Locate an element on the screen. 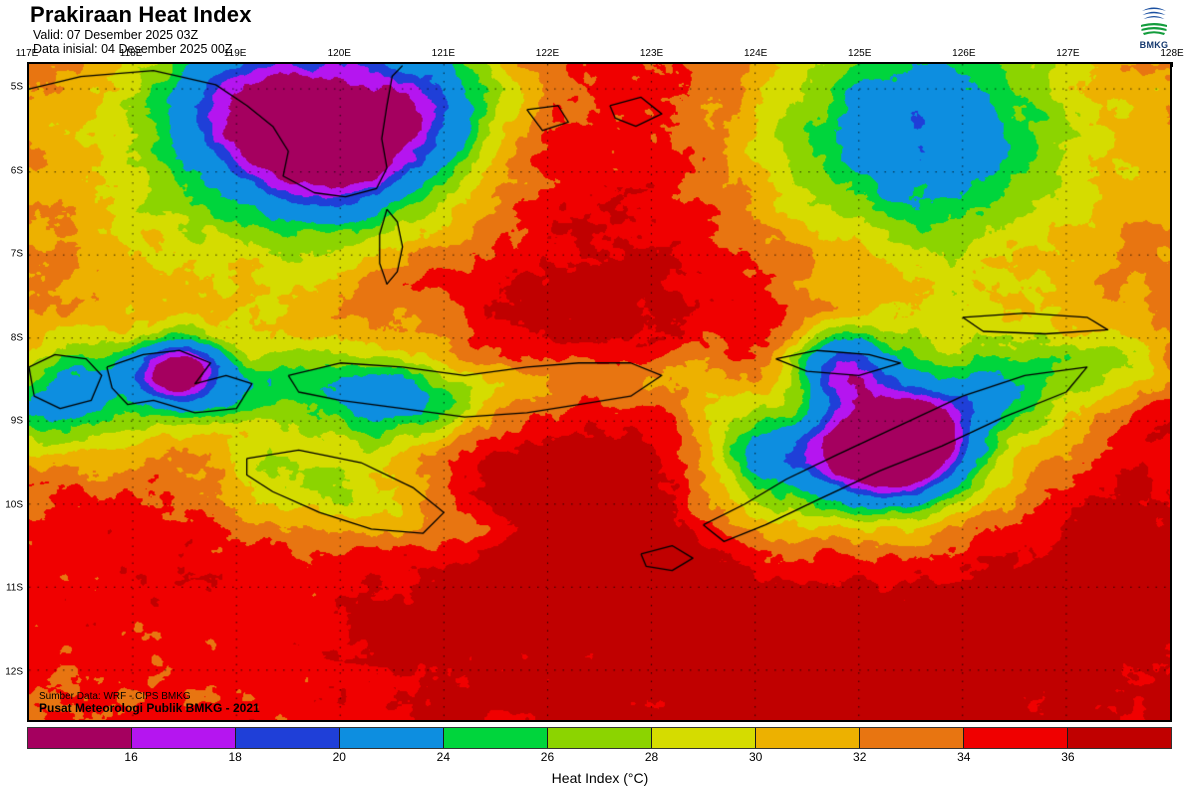 The width and height of the screenshot is (1200, 800). x-axis-tick-label: 119E is located at coordinates (235, 53).